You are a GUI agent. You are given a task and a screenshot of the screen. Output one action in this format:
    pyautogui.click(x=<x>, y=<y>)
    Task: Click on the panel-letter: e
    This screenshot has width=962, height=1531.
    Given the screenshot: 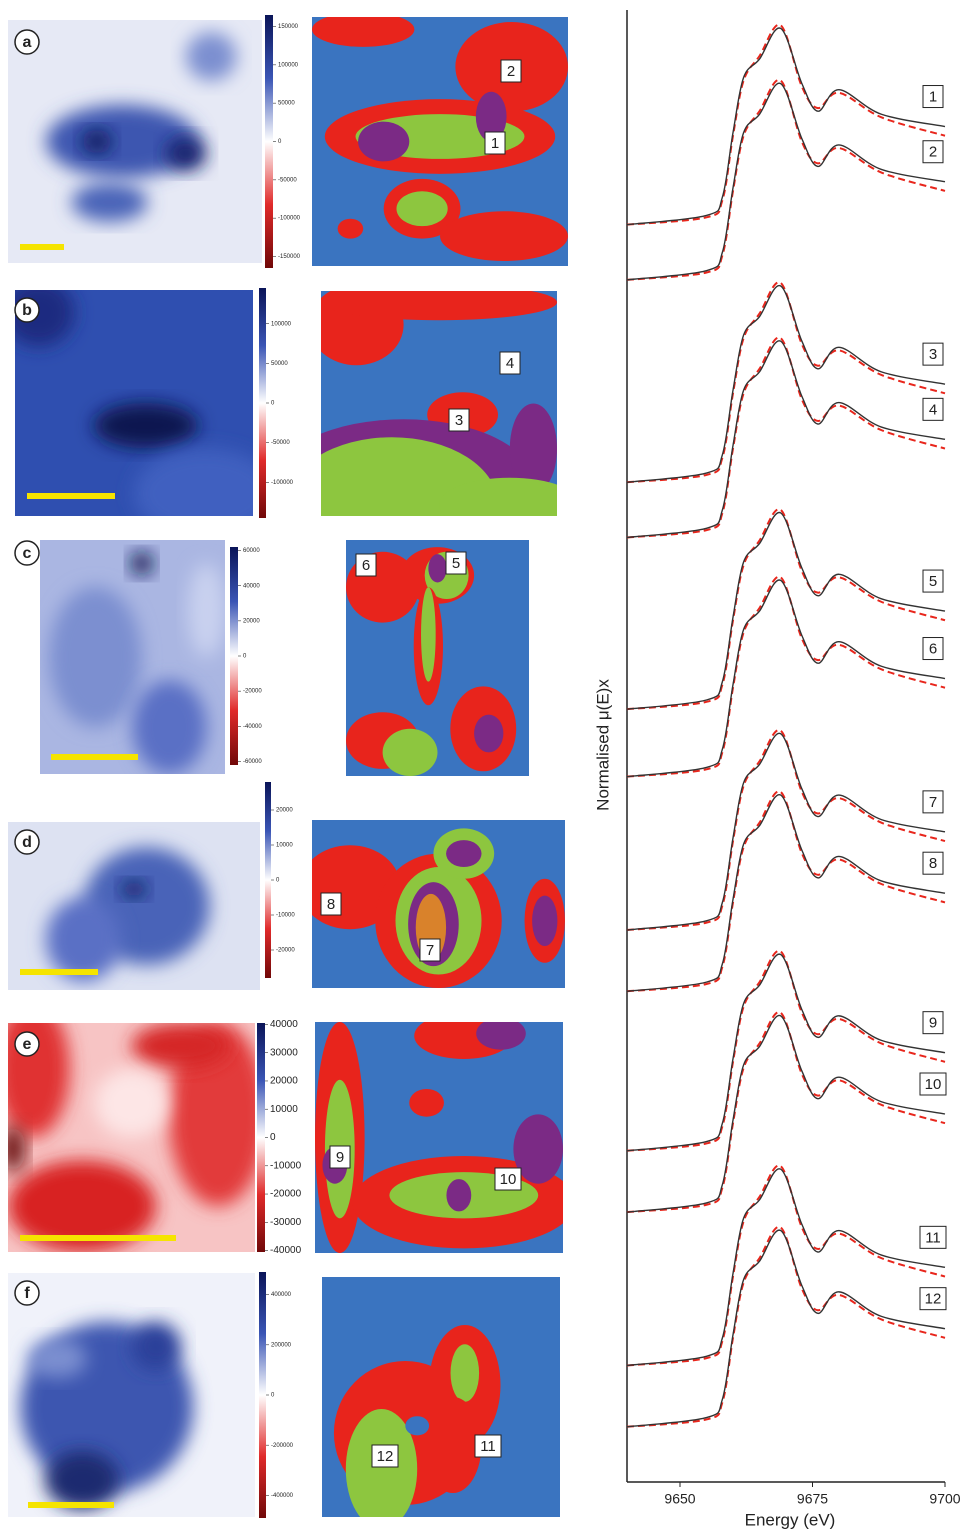 What is the action you would take?
    pyautogui.click(x=27, y=1044)
    